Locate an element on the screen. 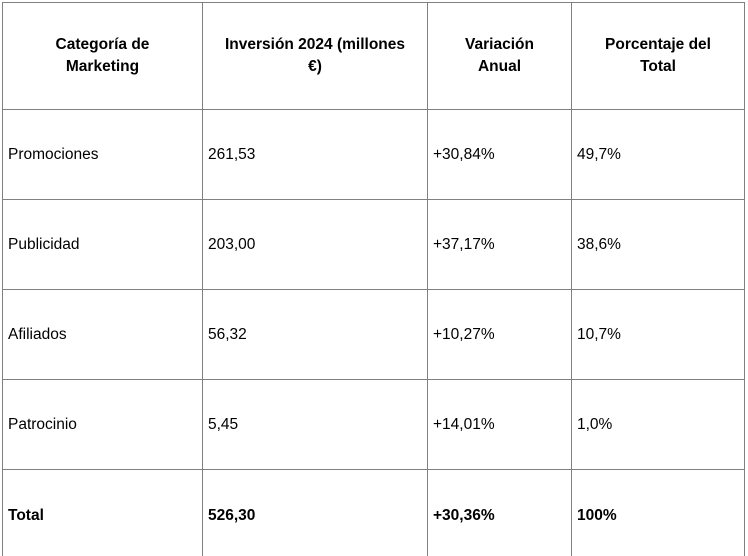 The width and height of the screenshot is (748, 556). header-cell-investment: Inversión 2024 (millones €) is located at coordinates (315, 56).